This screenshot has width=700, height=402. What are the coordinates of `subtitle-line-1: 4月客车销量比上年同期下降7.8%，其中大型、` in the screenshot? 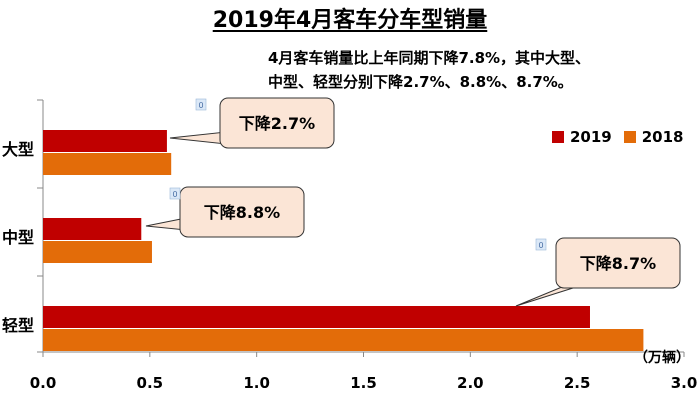 It's located at (429, 58).